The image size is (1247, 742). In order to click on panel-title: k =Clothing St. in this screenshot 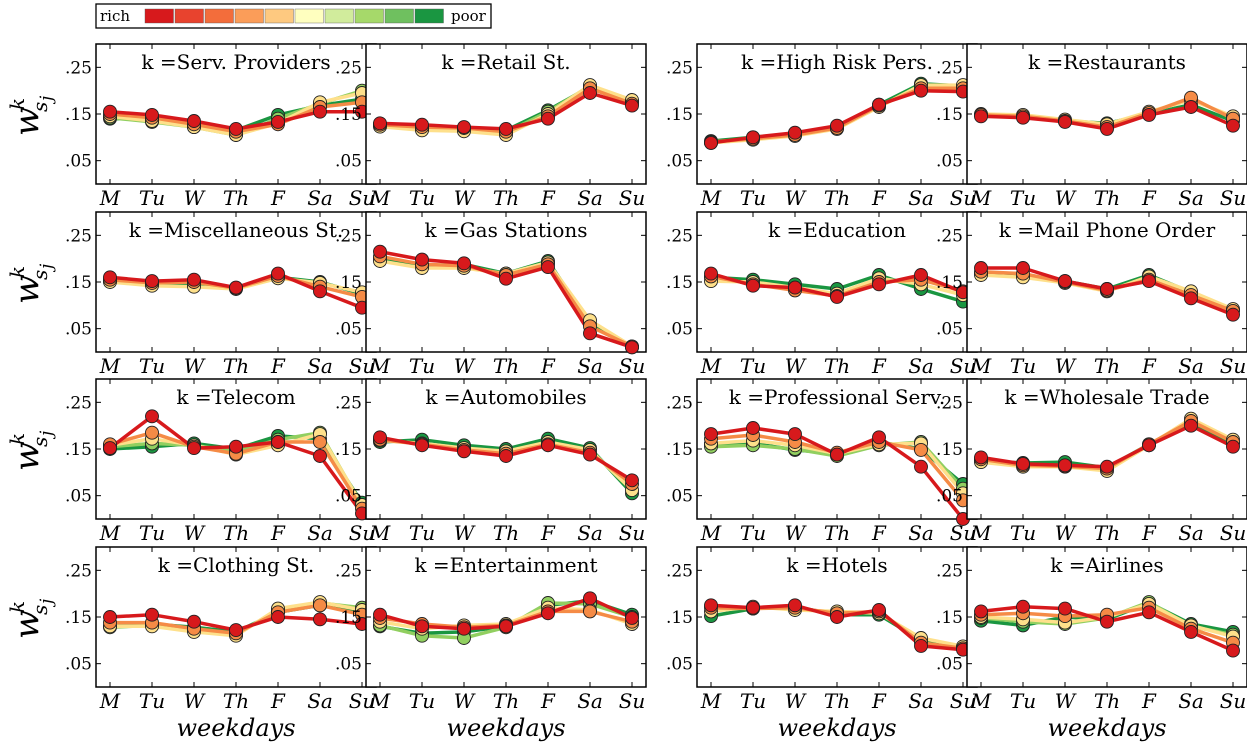, I will do `click(236, 565)`.